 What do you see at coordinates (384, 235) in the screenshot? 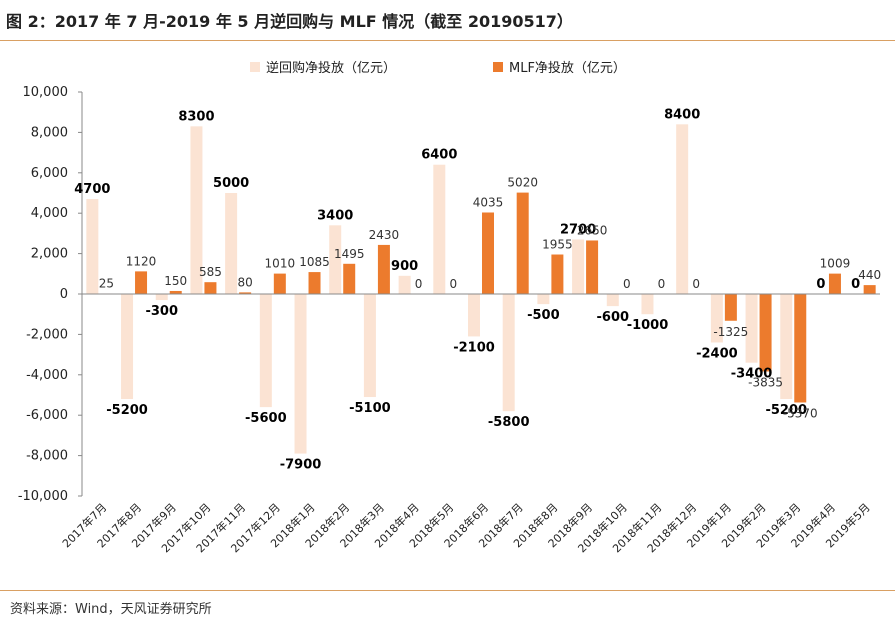
I see `mlf-label: 2430` at bounding box center [384, 235].